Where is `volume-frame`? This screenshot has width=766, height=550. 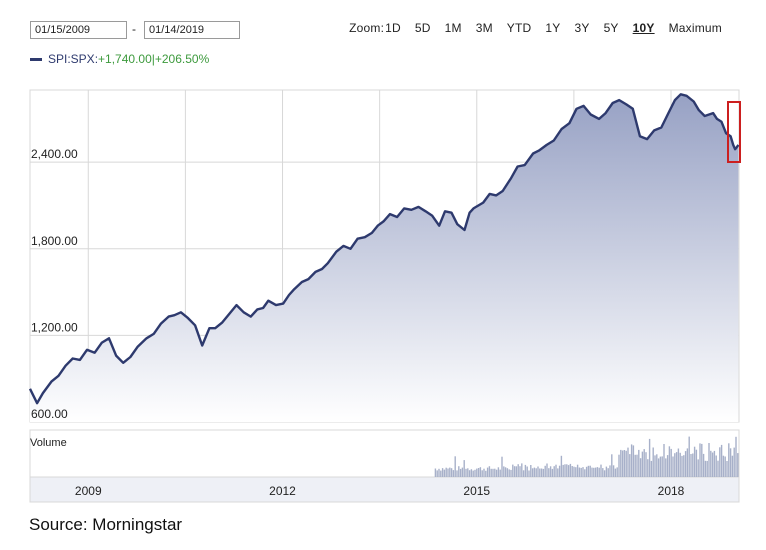 volume-frame is located at coordinates (384, 453).